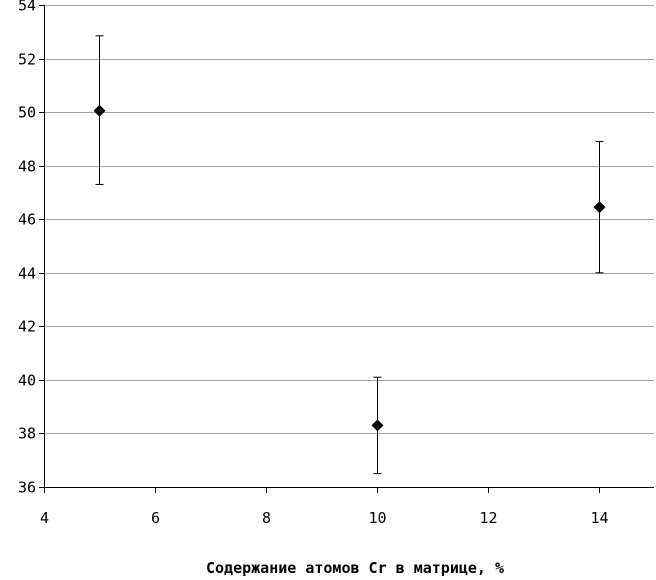 This screenshot has height=580, width=656. What do you see at coordinates (27, 220) in the screenshot?
I see `y-tick-label: 46` at bounding box center [27, 220].